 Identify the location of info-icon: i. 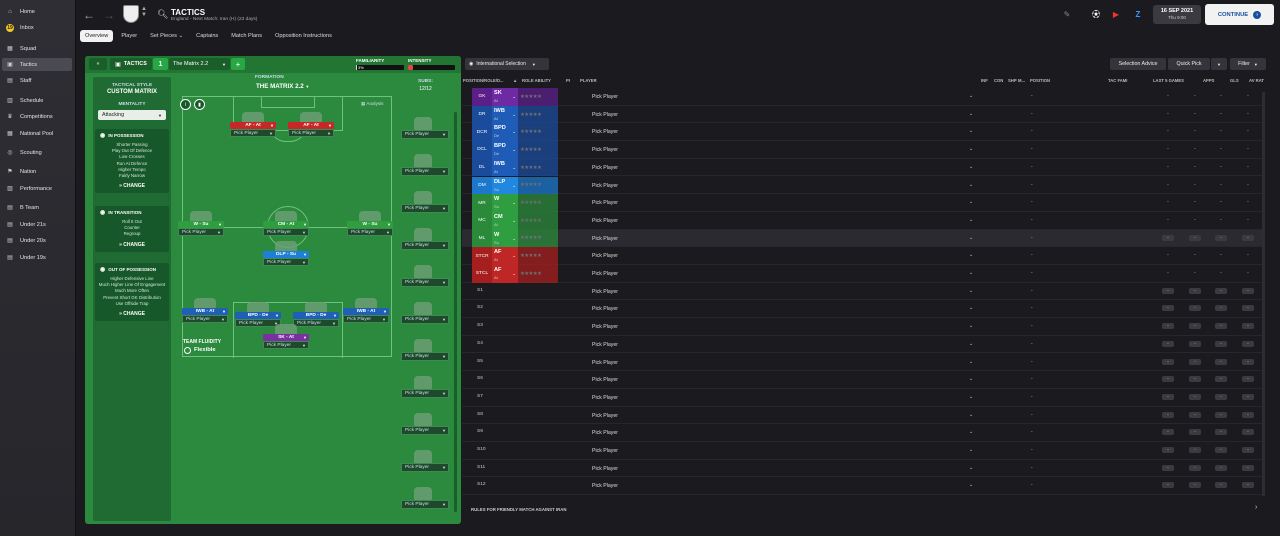
(185, 104).